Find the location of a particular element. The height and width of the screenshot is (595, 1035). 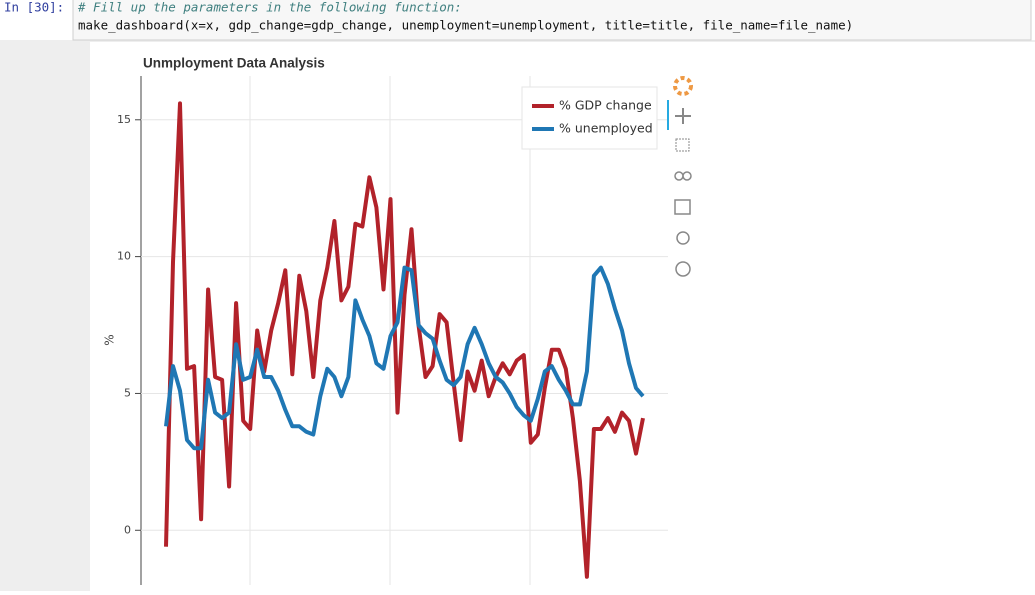

legend-label: % unemployed is located at coordinates (606, 128).